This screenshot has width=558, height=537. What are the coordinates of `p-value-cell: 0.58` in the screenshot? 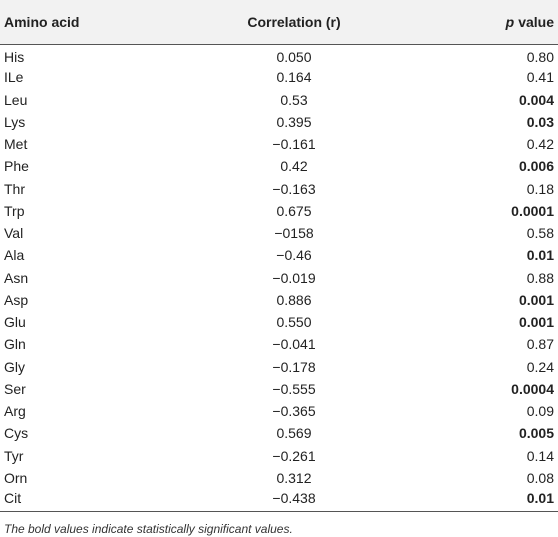 It's located at (540, 233).